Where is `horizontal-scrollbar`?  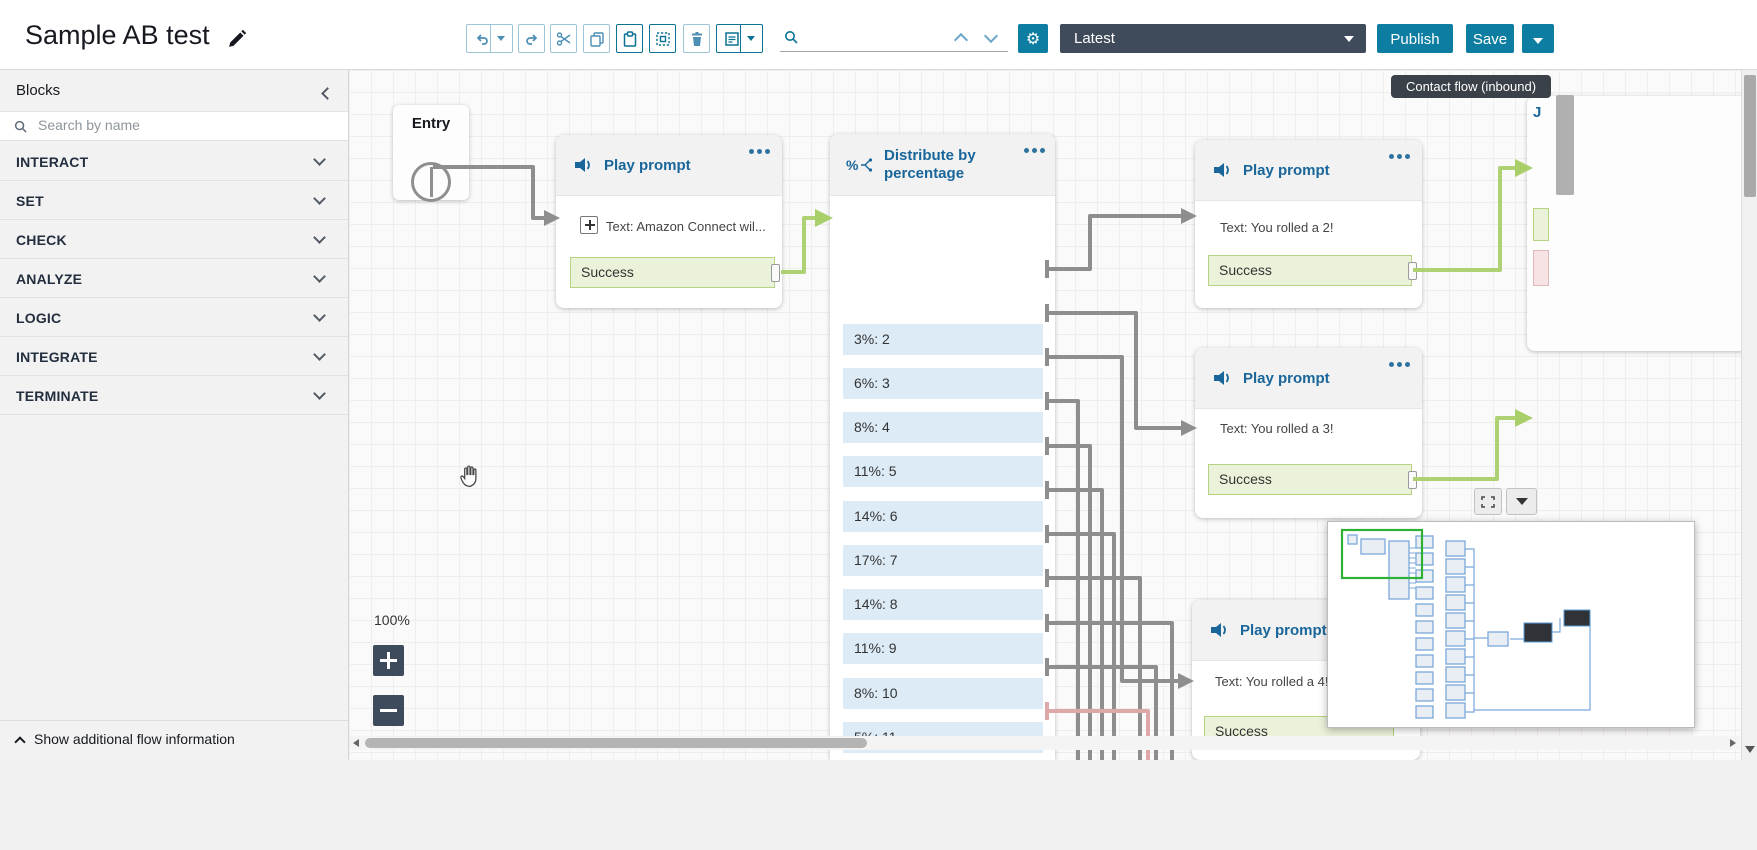
horizontal-scrollbar is located at coordinates (1045, 743).